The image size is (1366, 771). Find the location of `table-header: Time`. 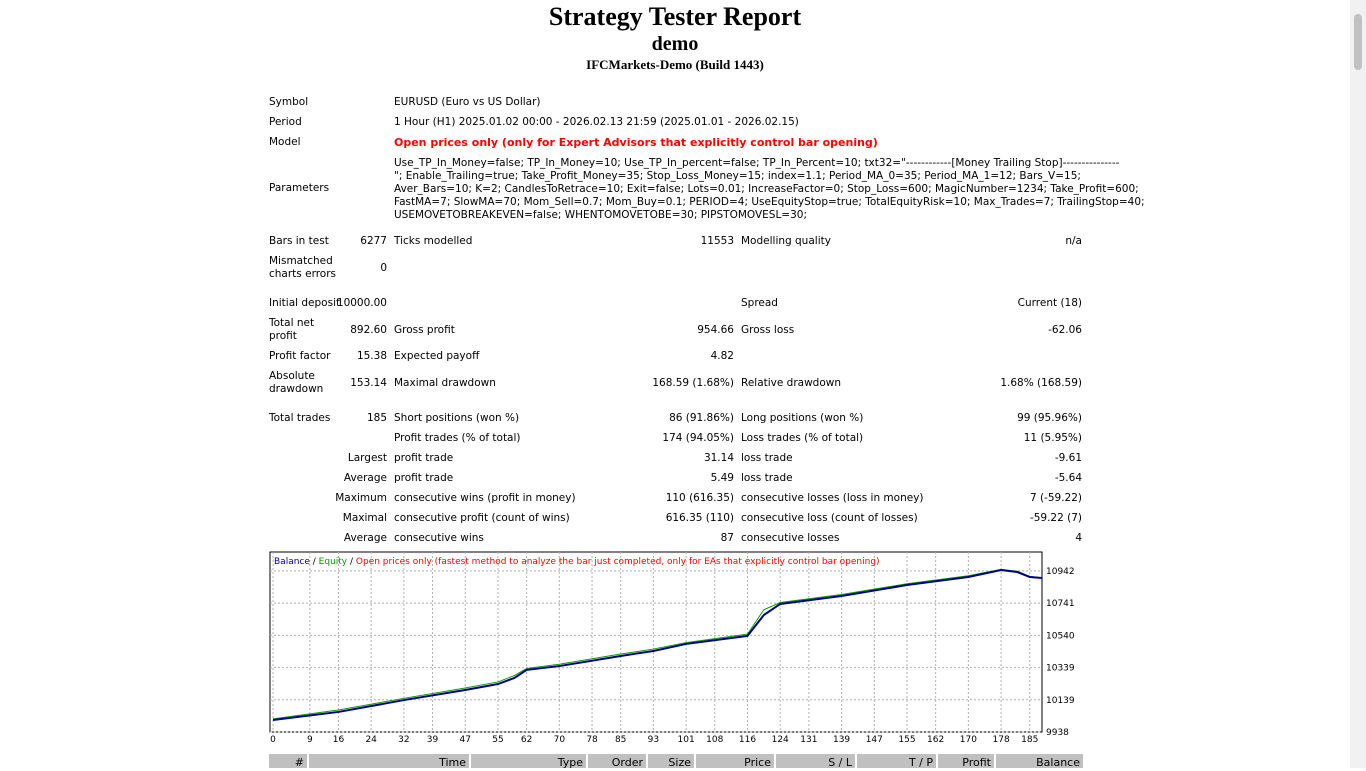

table-header: Time is located at coordinates (389, 761).